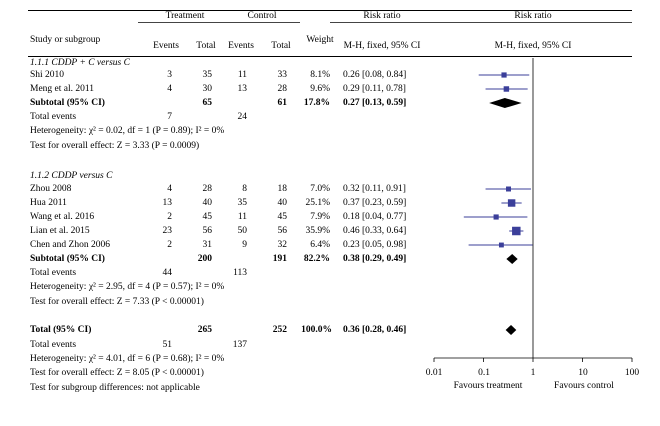  I want to click on total-weight: 100.0%, so click(316, 330).